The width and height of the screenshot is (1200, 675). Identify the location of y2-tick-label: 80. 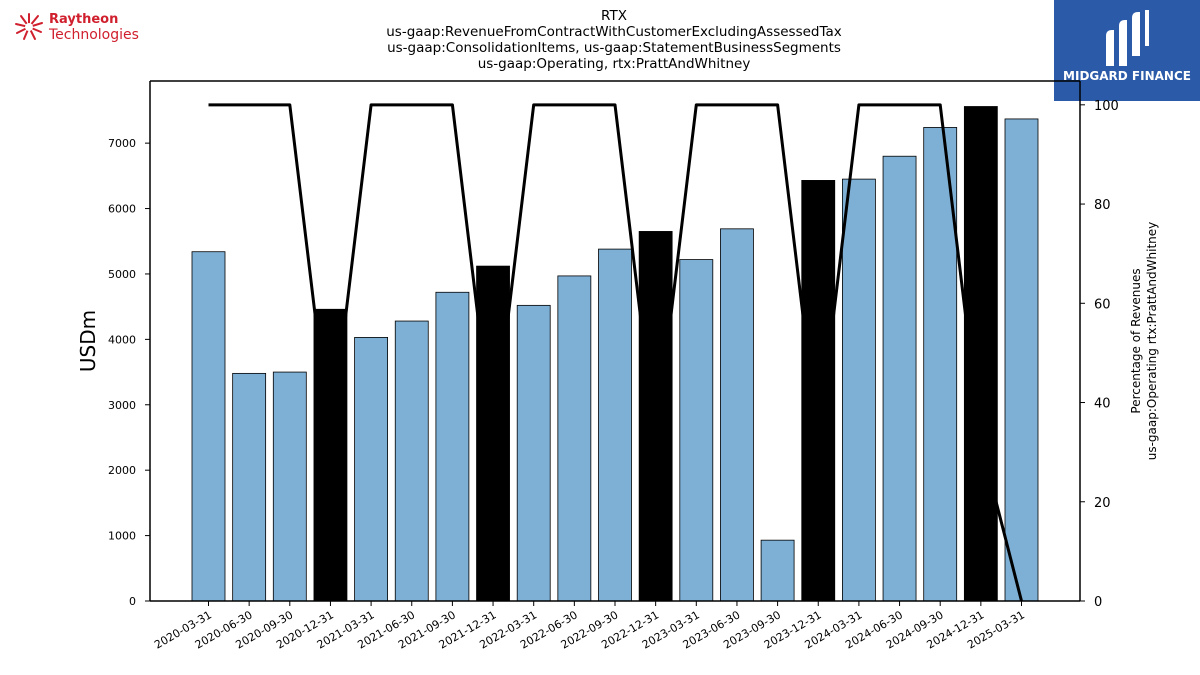
(1102, 205).